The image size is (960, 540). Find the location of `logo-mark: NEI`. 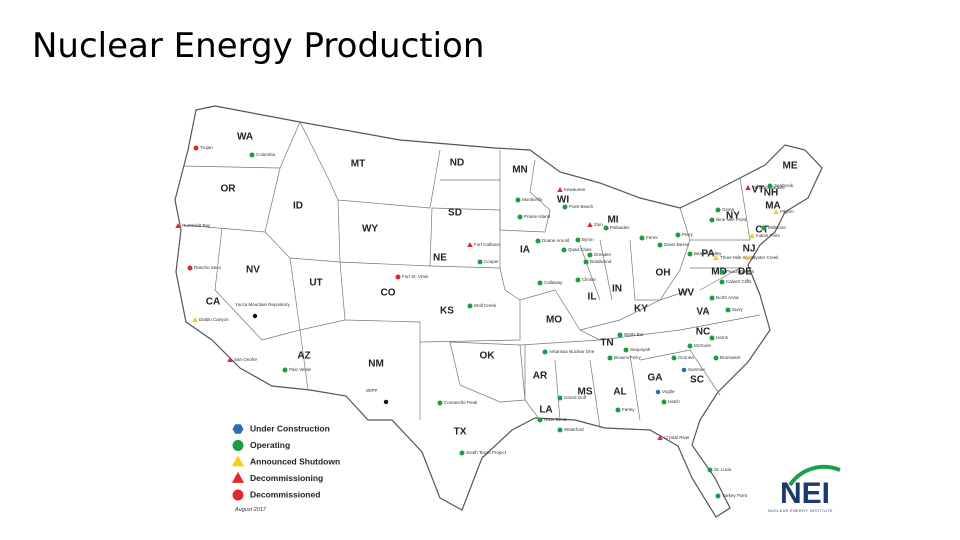

logo-mark: NEI is located at coordinates (805, 493).